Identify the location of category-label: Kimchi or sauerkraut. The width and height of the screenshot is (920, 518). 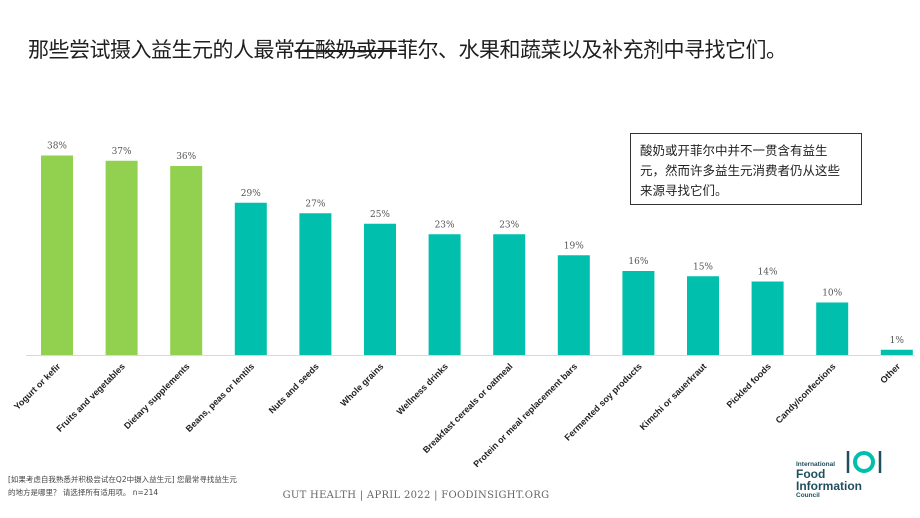
(673, 396).